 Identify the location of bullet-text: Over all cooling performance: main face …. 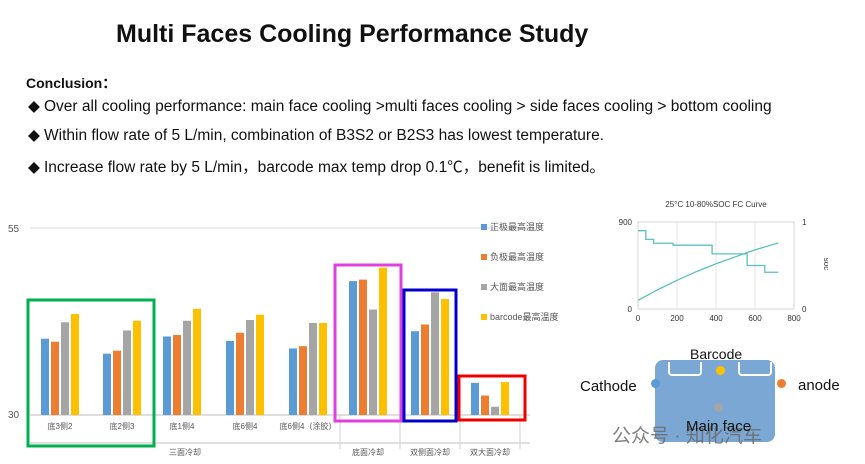
(408, 106).